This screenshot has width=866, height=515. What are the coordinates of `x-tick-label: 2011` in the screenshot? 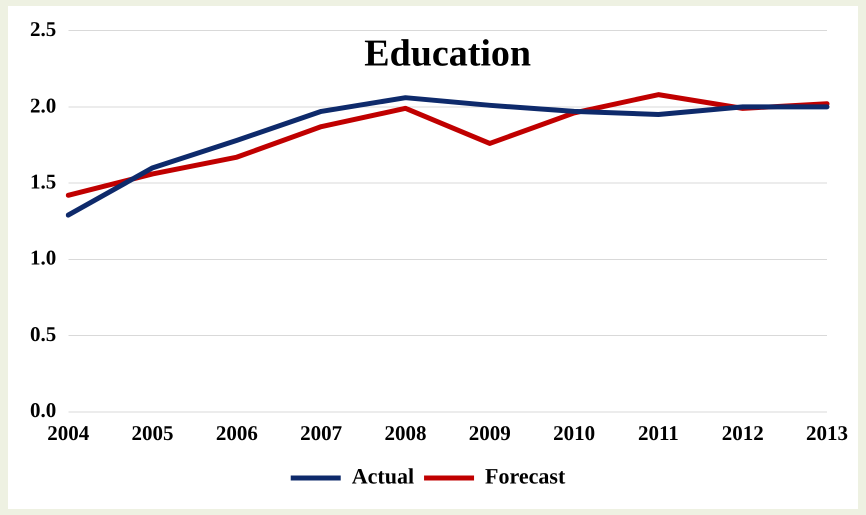 It's located at (658, 432).